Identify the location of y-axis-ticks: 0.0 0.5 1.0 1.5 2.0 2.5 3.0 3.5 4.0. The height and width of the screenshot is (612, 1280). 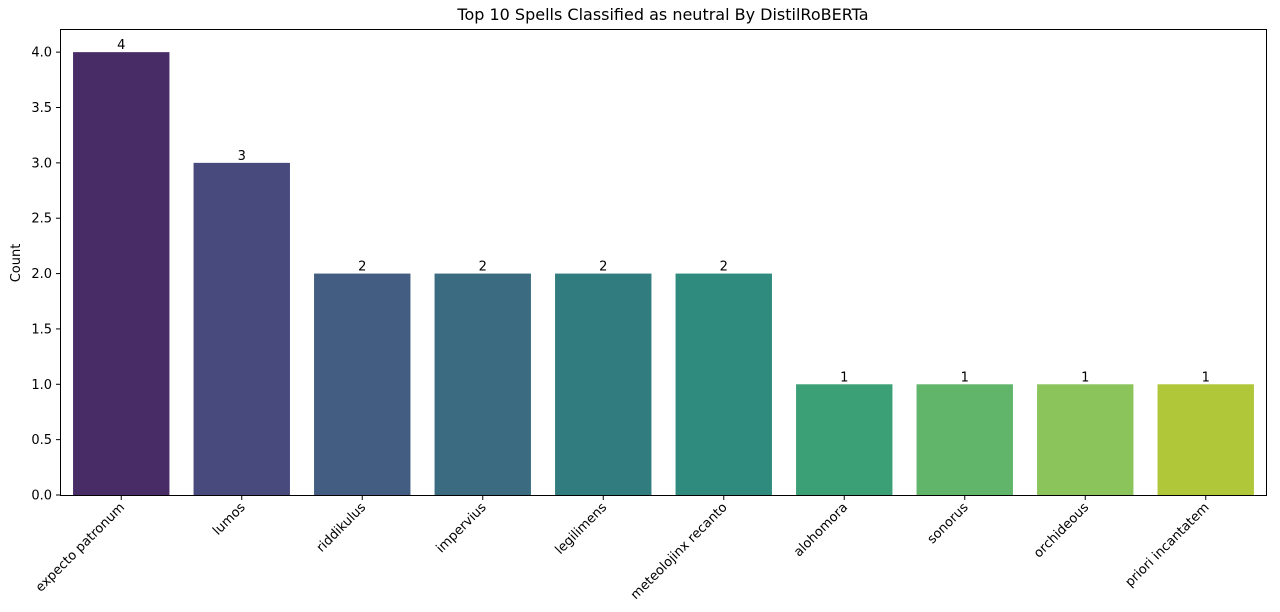
(46, 275).